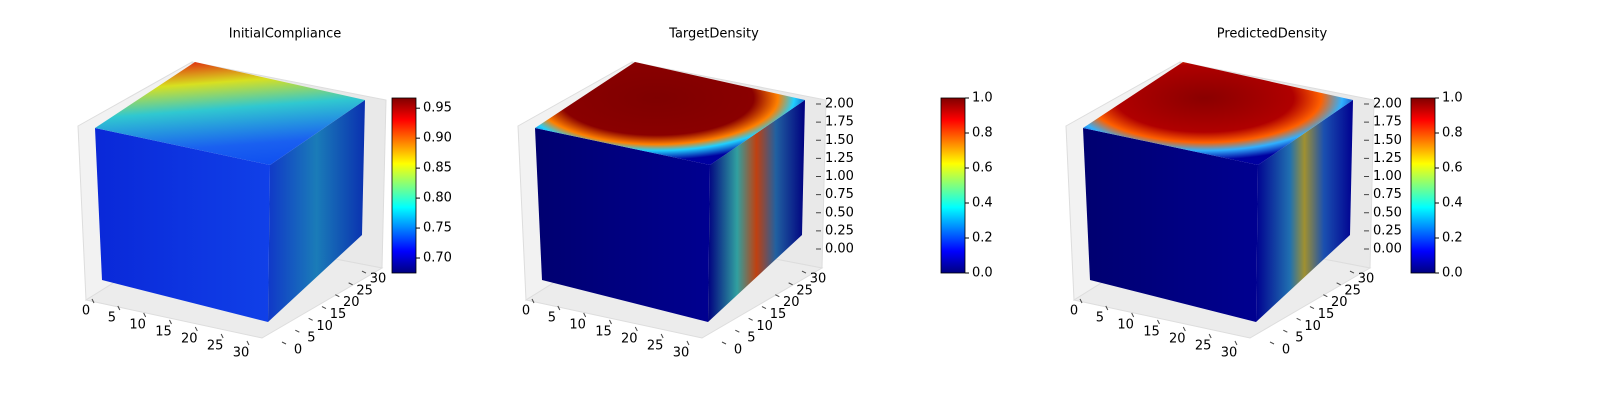 The width and height of the screenshot is (1600, 400). What do you see at coordinates (437, 228) in the screenshot?
I see `colorbar-tick-label: 0.75` at bounding box center [437, 228].